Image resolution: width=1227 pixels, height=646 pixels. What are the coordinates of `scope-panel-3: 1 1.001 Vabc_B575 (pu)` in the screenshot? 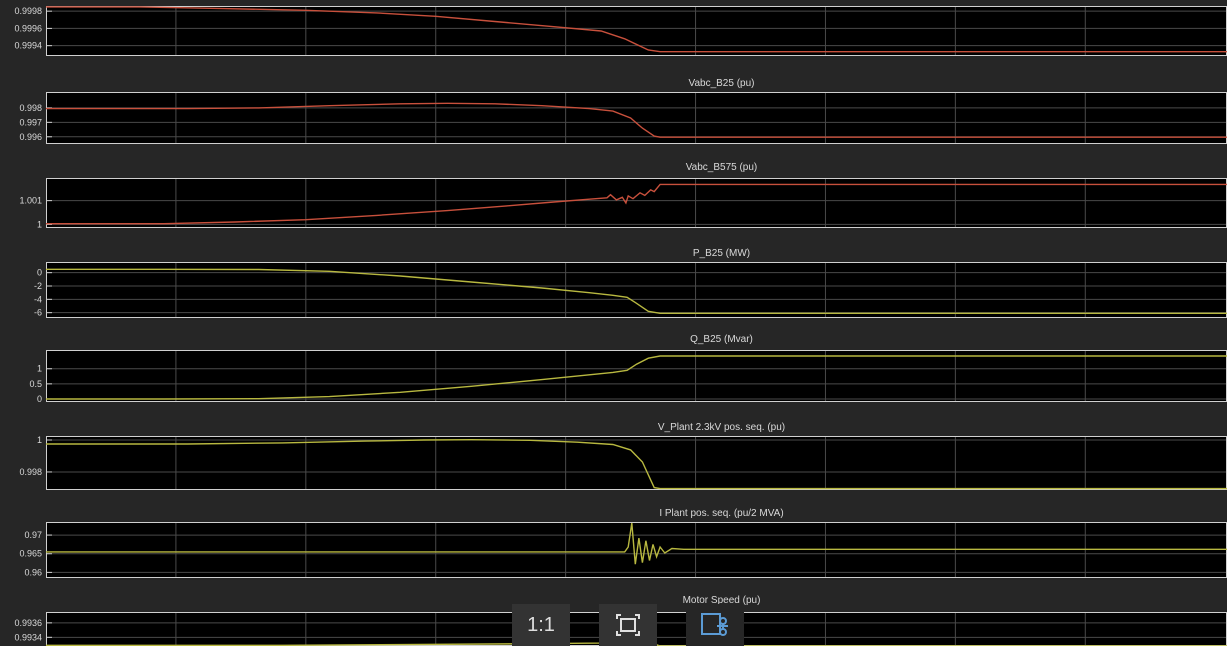 It's located at (623, 195).